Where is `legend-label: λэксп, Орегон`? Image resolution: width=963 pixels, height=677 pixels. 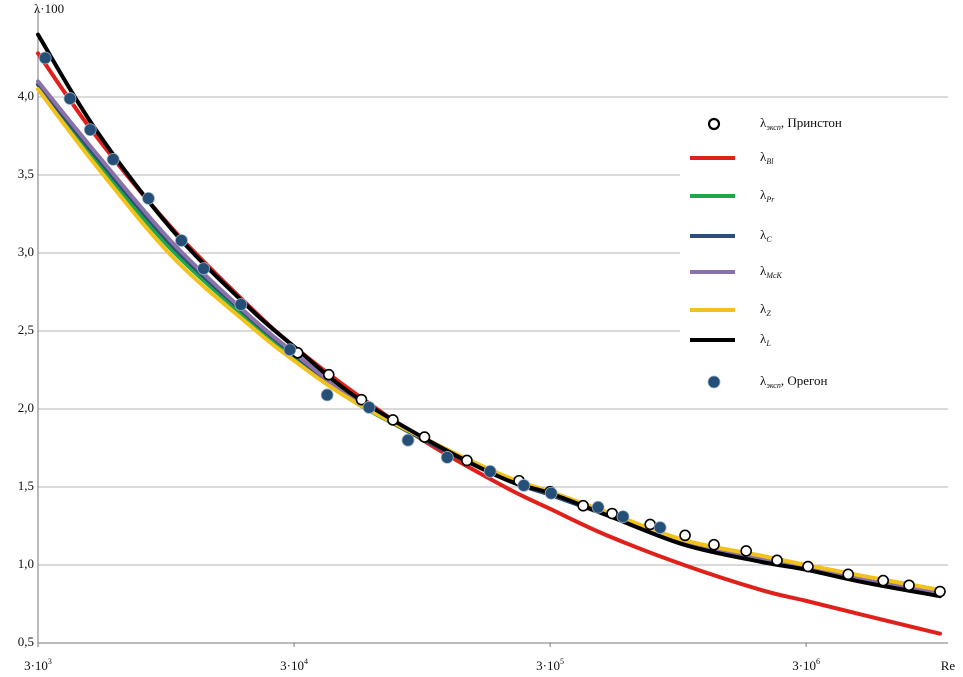 legend-label: λэксп, Орегон is located at coordinates (793, 381).